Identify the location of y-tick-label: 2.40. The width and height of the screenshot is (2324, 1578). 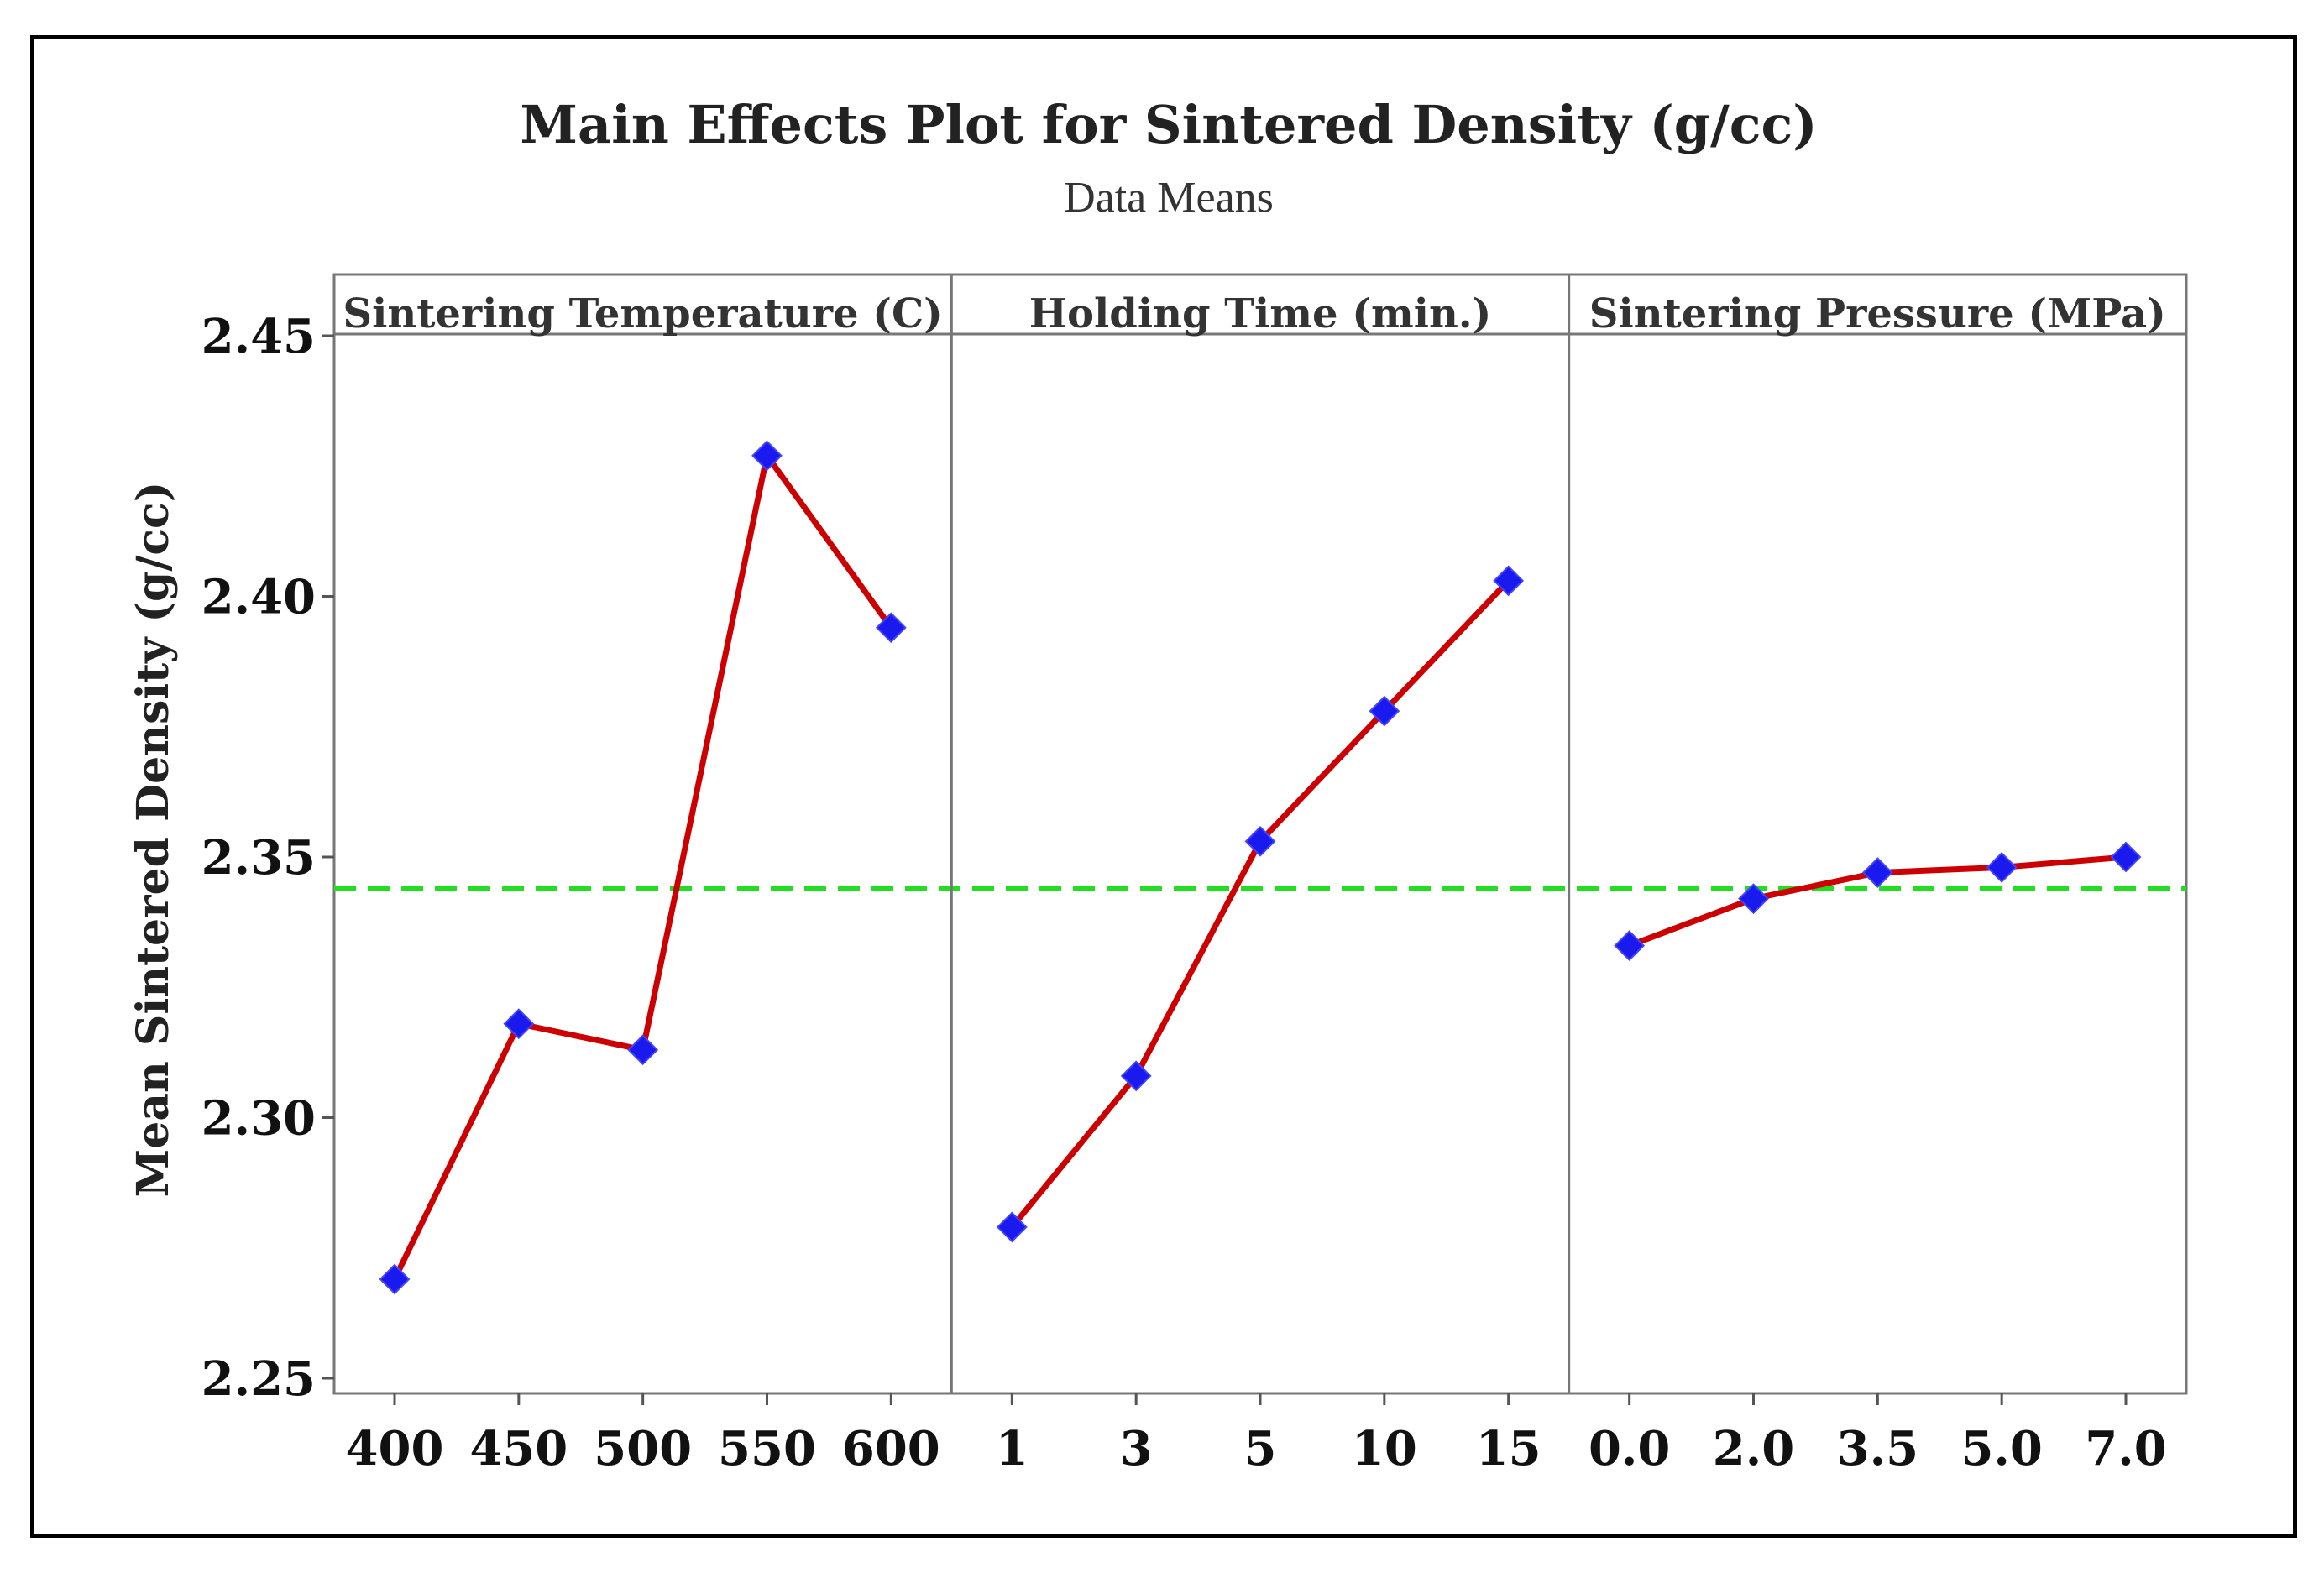
(259, 597).